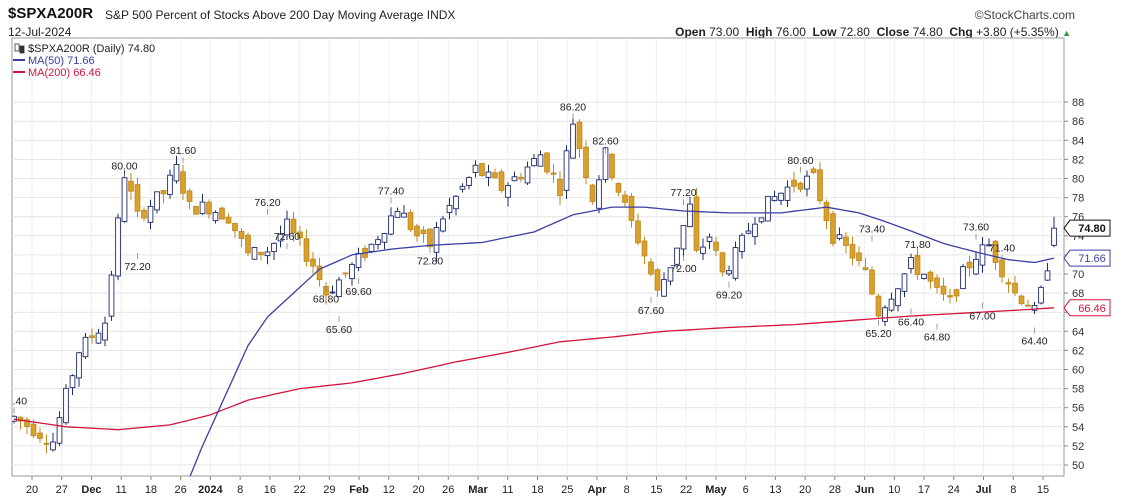  I want to click on price-annotation: 64.80, so click(937, 338).